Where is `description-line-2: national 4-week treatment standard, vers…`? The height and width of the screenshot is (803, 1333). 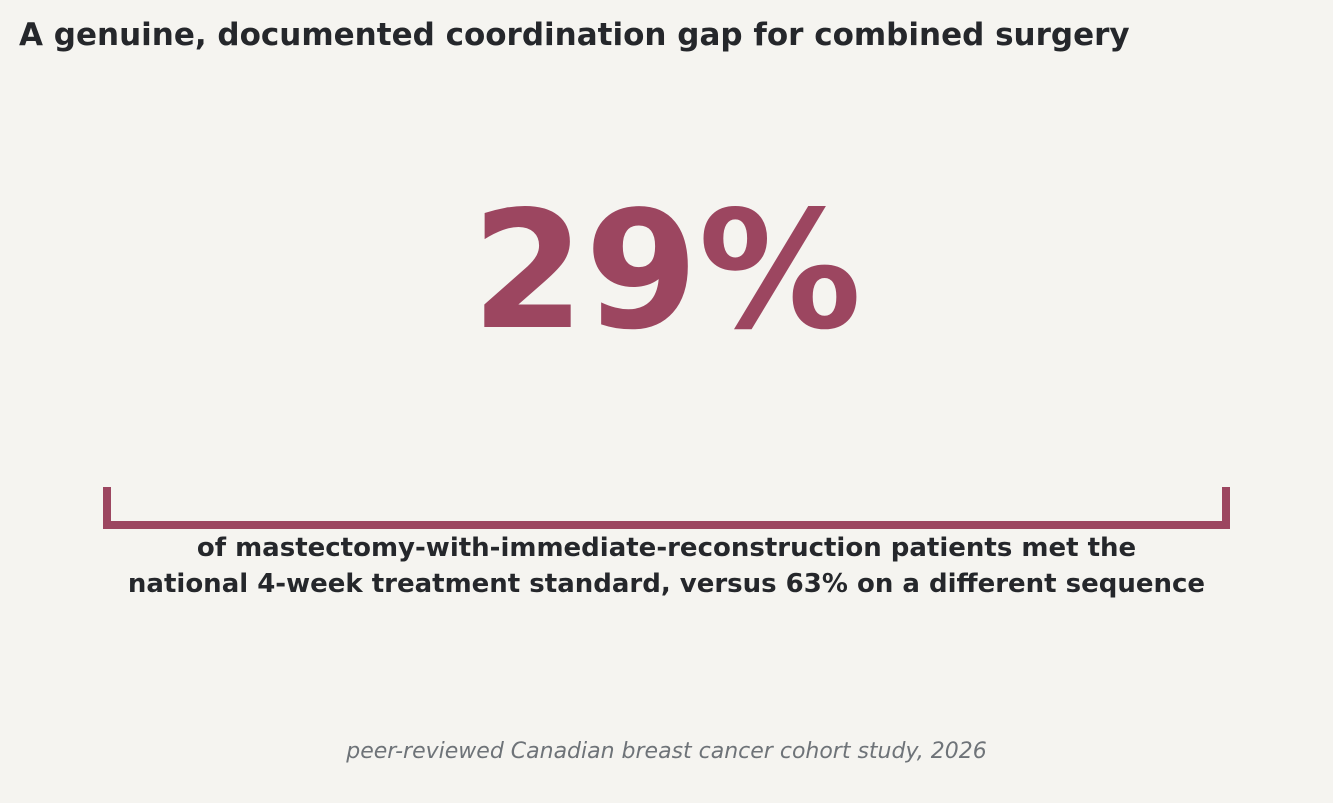
description-line-2: national 4-week treatment standard, vers… is located at coordinates (666, 584).